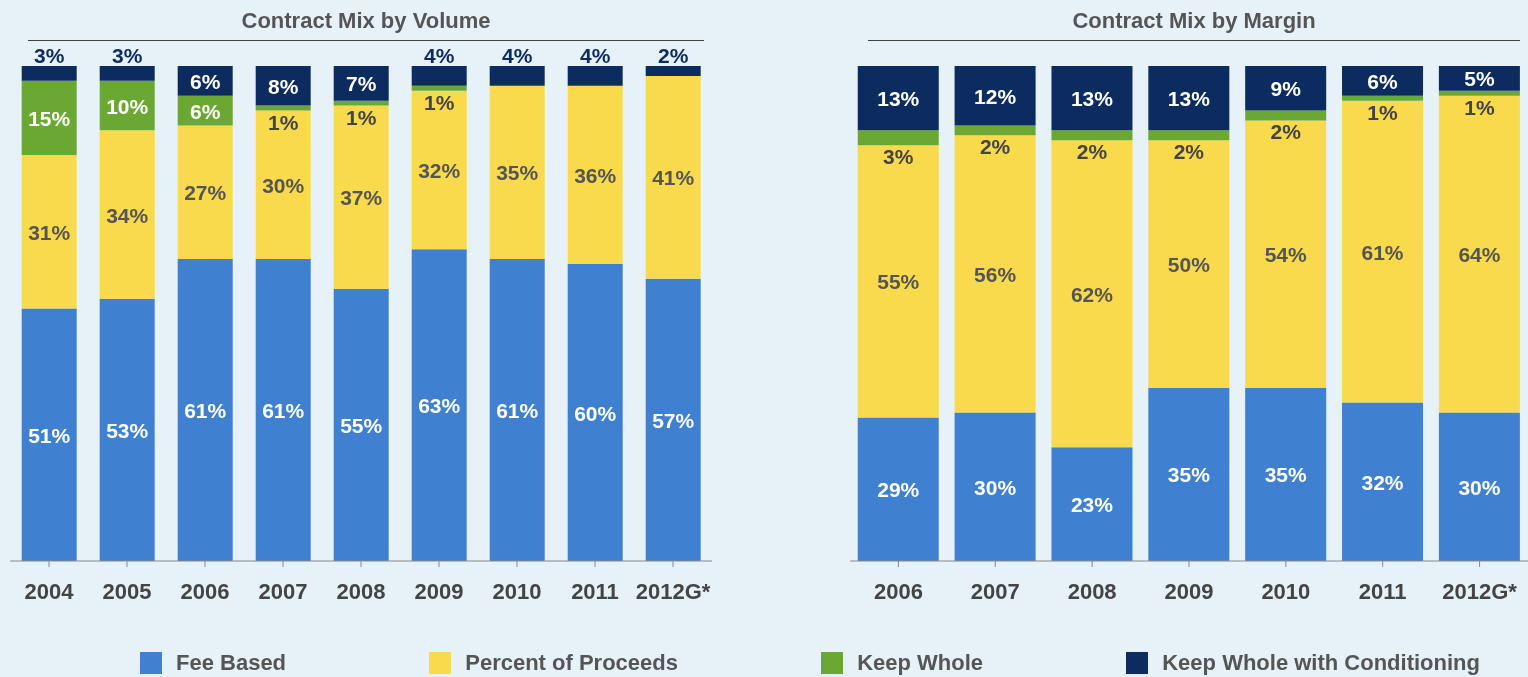  I want to click on data-label: 29%, so click(898, 490).